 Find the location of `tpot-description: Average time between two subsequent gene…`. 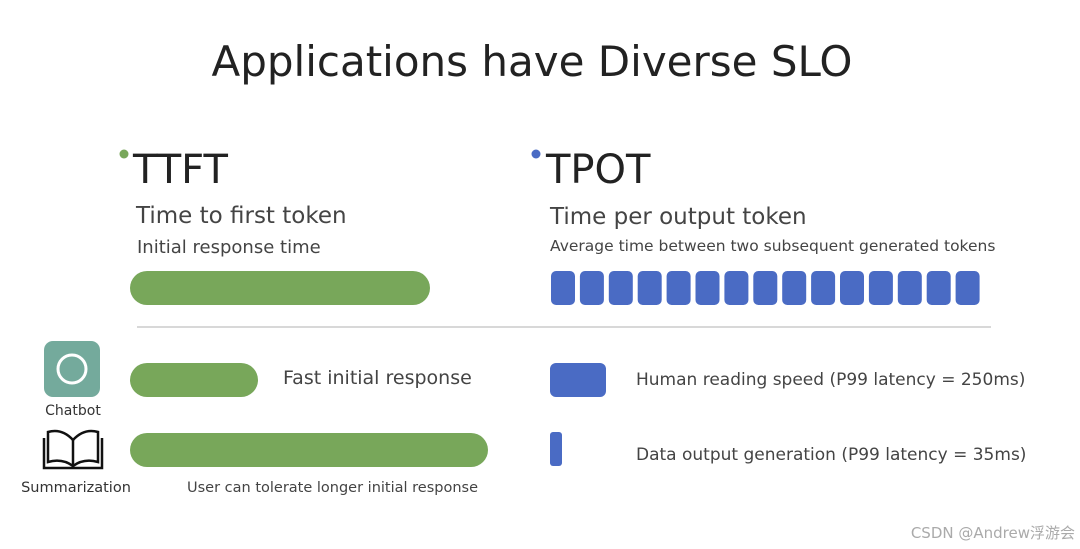

tpot-description: Average time between two subsequent gene… is located at coordinates (772, 246).